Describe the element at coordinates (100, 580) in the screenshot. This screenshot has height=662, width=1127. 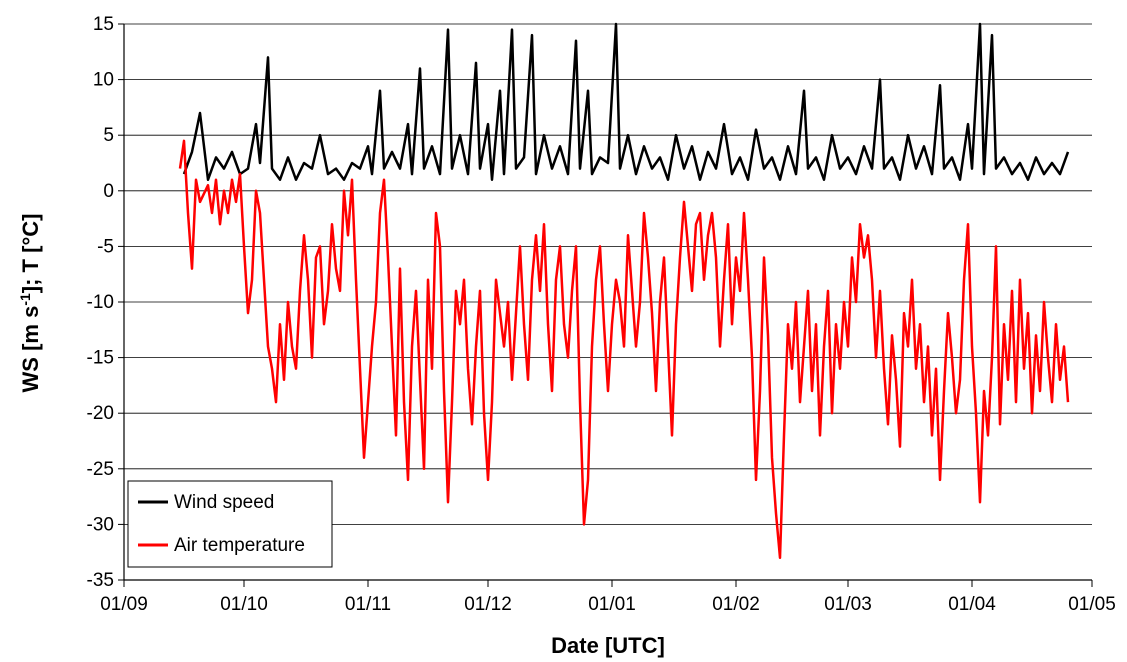
I see `y-tick-label: -35` at that location.